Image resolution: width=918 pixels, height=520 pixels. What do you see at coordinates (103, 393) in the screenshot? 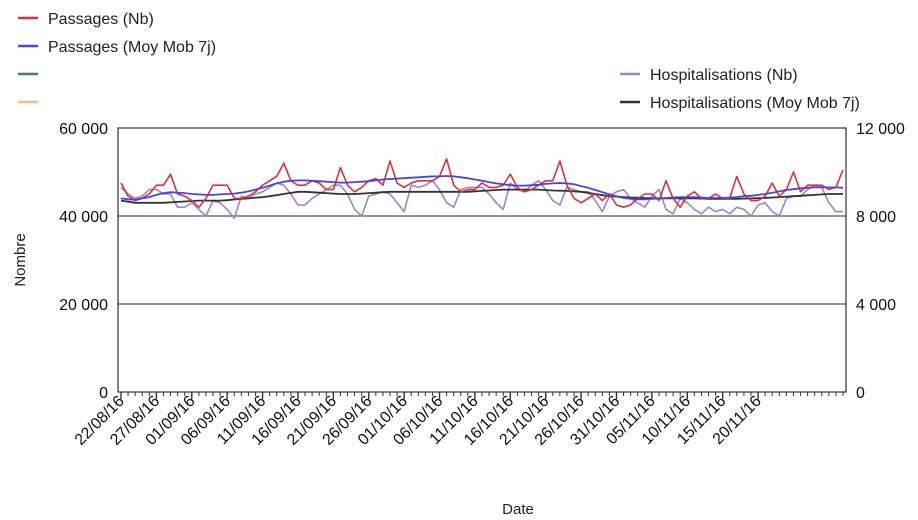
I see `y-tick-label: 0` at bounding box center [103, 393].